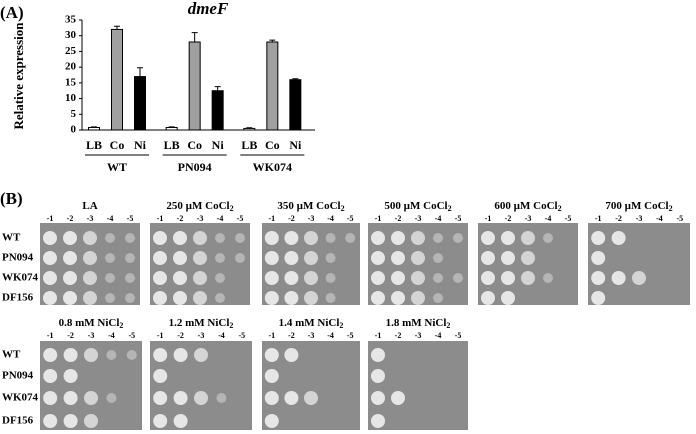 This screenshot has height=434, width=696. What do you see at coordinates (272, 167) in the screenshot?
I see `group-label: WK074` at bounding box center [272, 167].